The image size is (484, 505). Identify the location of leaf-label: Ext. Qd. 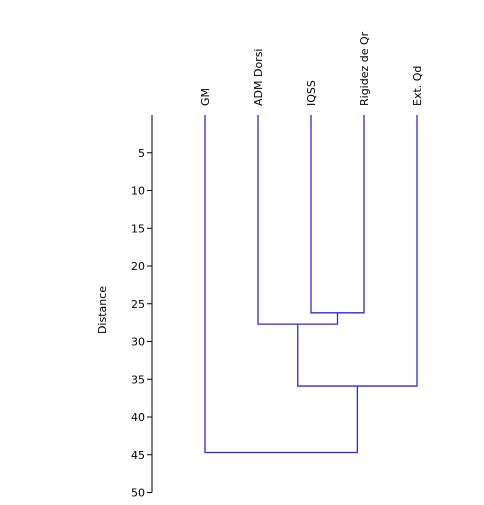
(417, 86).